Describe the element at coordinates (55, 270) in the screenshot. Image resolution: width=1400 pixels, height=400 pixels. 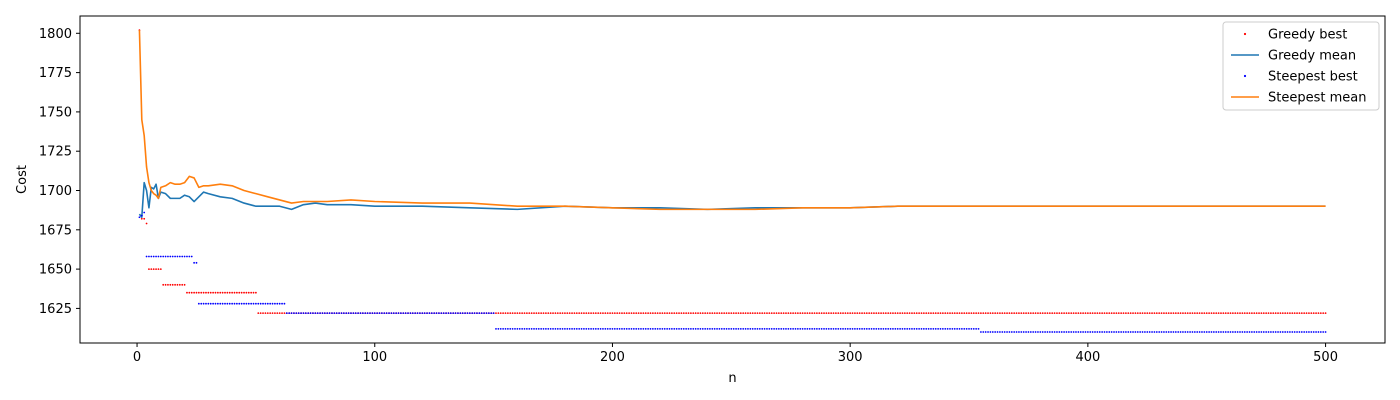
I see `y-tick-label: 1650` at that location.